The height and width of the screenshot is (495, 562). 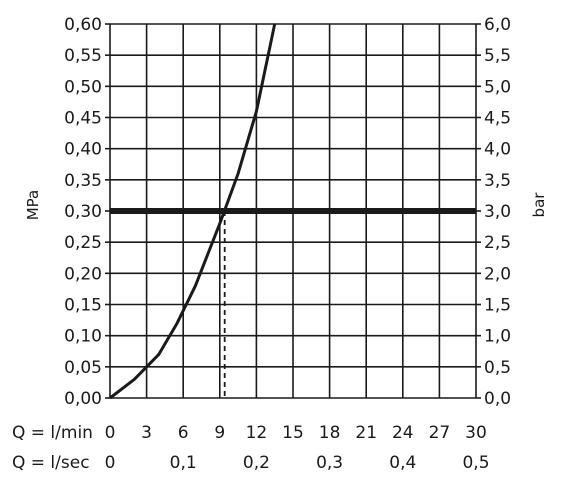 What do you see at coordinates (403, 433) in the screenshot?
I see `x-lmin-tick-label: 24` at bounding box center [403, 433].